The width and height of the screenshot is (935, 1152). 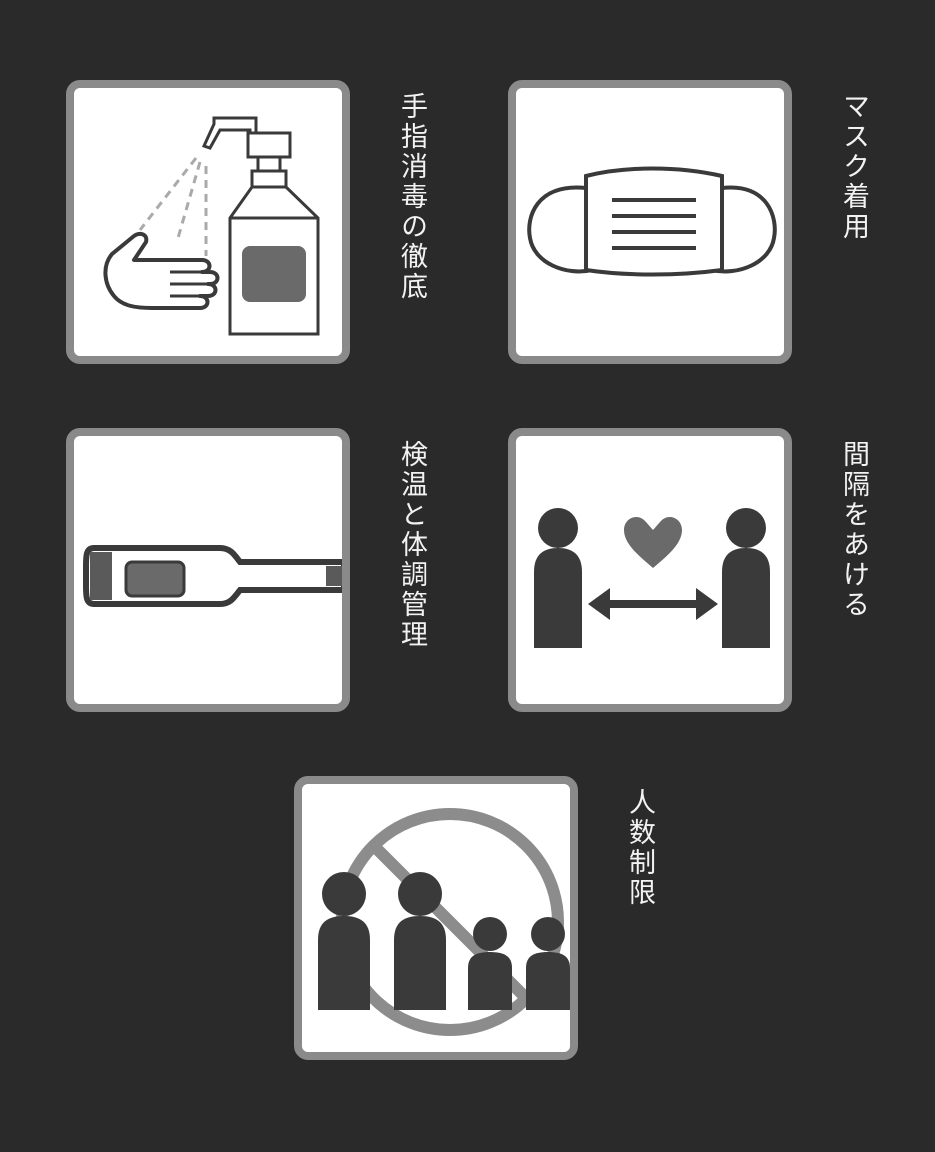 I want to click on card-hand-sanitizer, so click(x=208, y=222).